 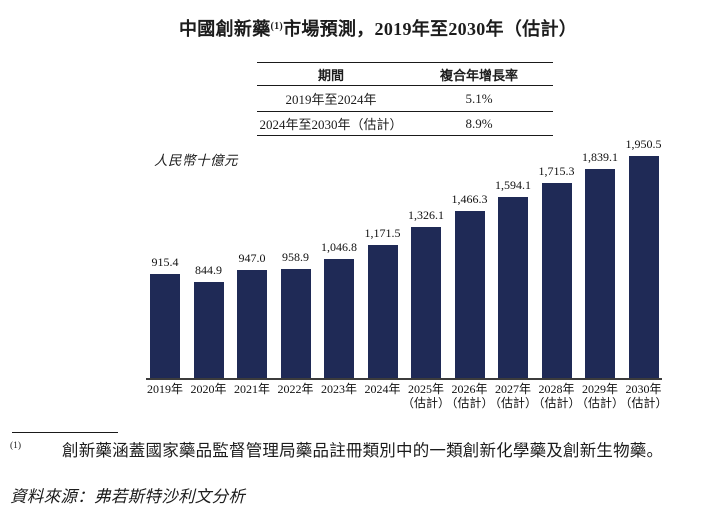 I want to click on x-axis-tick-label: 2020年, so click(x=208, y=389).